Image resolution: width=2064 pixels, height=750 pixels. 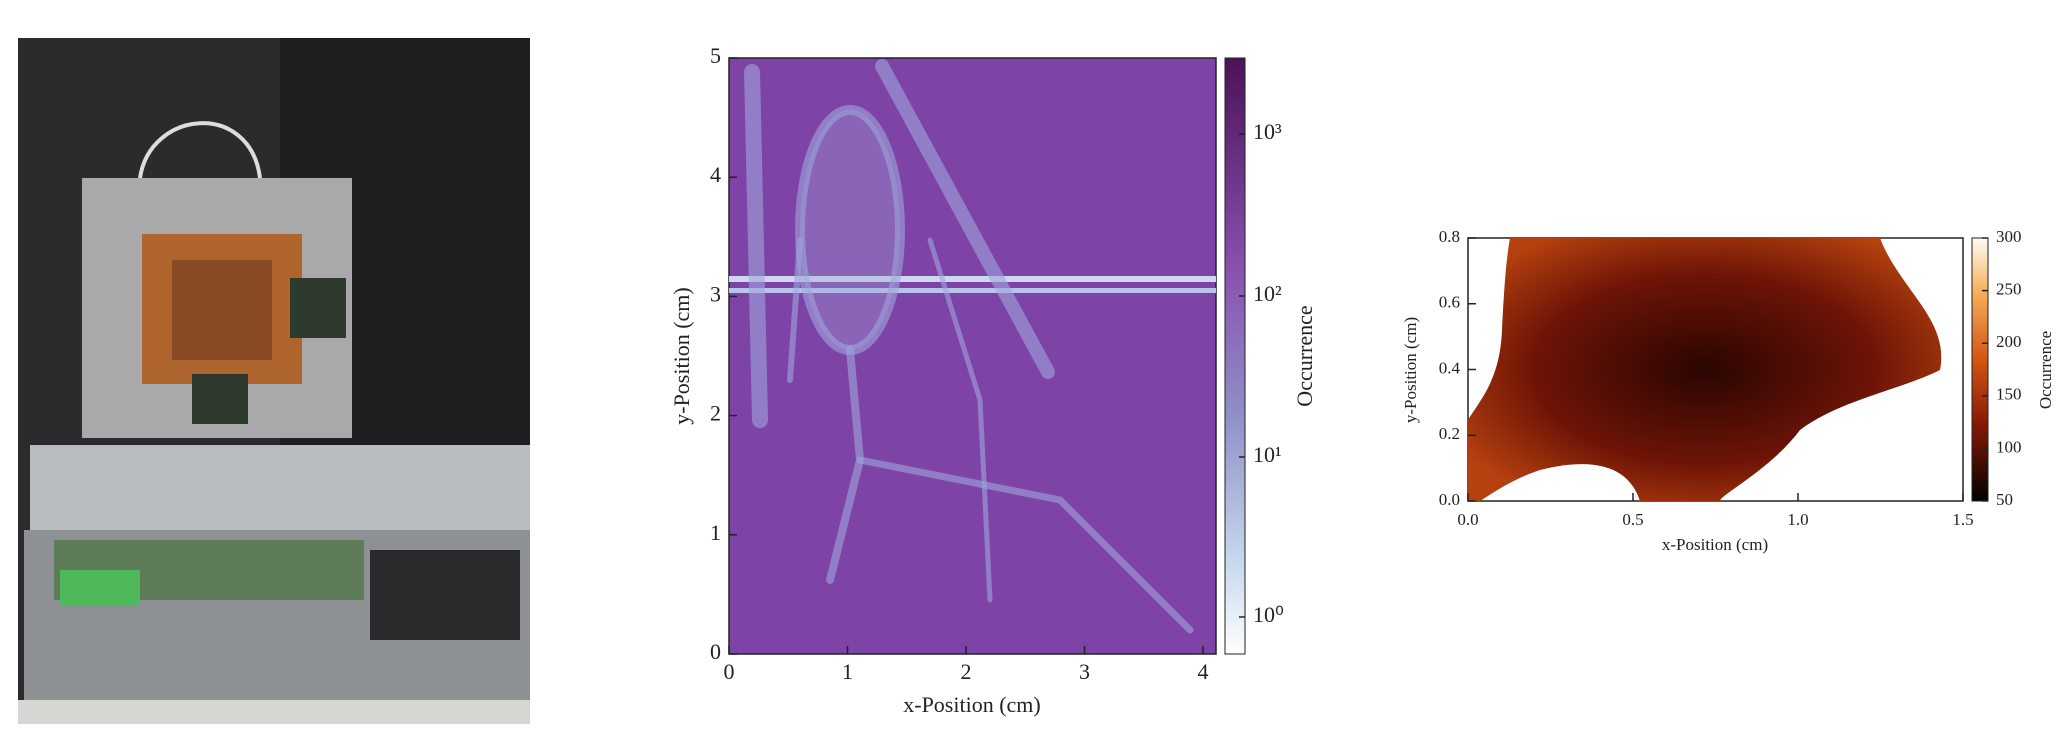 I want to click on colorbar-tick-label: 200, so click(x=2009, y=341).